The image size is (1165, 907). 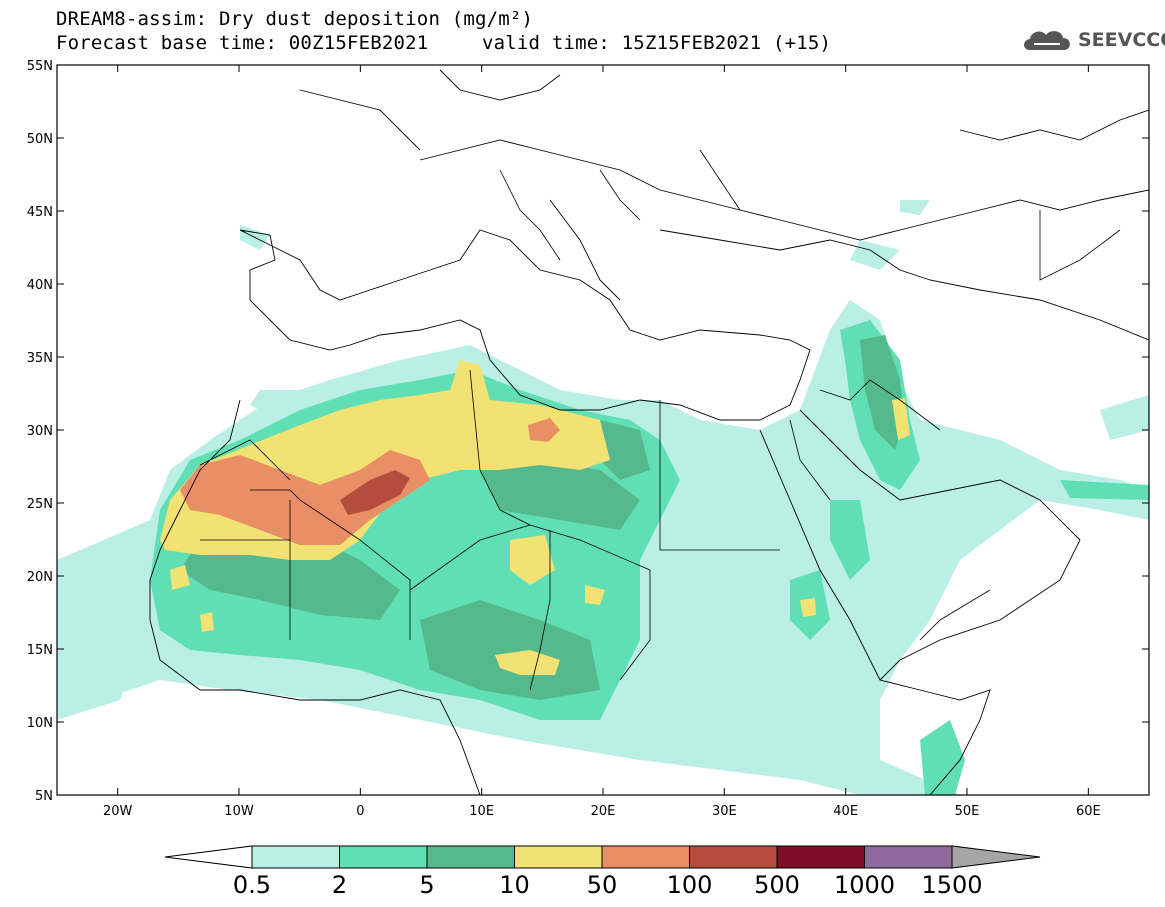 I want to click on logo-text: SEEVCCC, so click(x=1121, y=40).